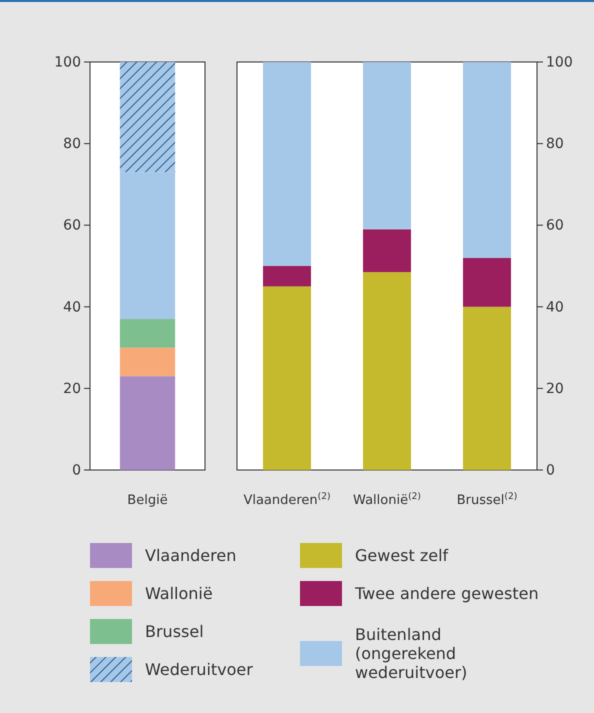 The image size is (594, 713). I want to click on y-tick-label: 100, so click(67, 62).